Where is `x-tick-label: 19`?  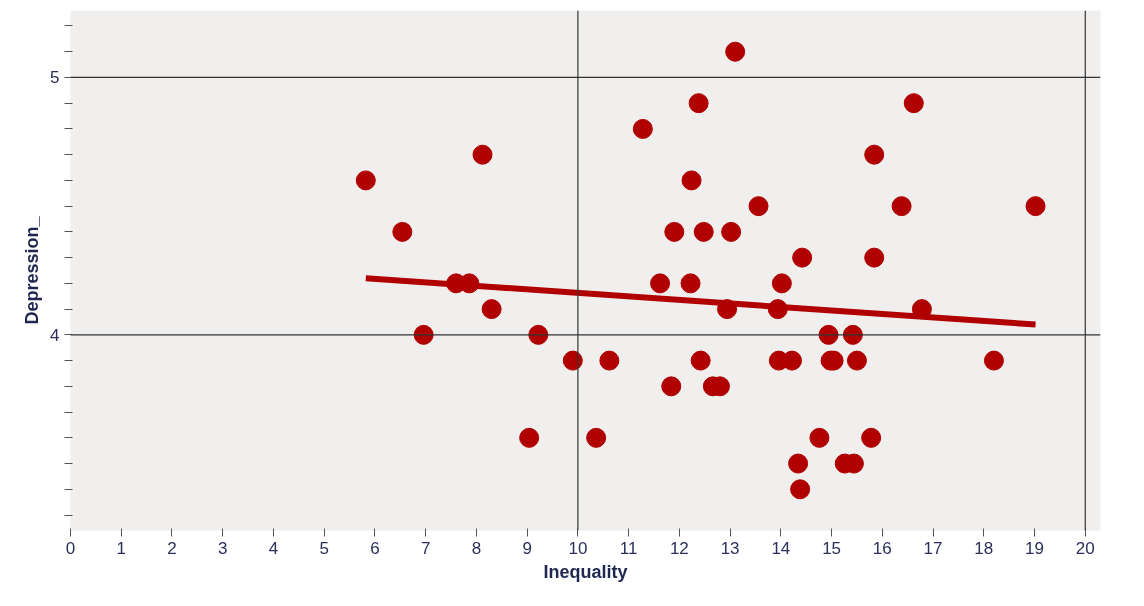
x-tick-label: 19 is located at coordinates (1035, 548).